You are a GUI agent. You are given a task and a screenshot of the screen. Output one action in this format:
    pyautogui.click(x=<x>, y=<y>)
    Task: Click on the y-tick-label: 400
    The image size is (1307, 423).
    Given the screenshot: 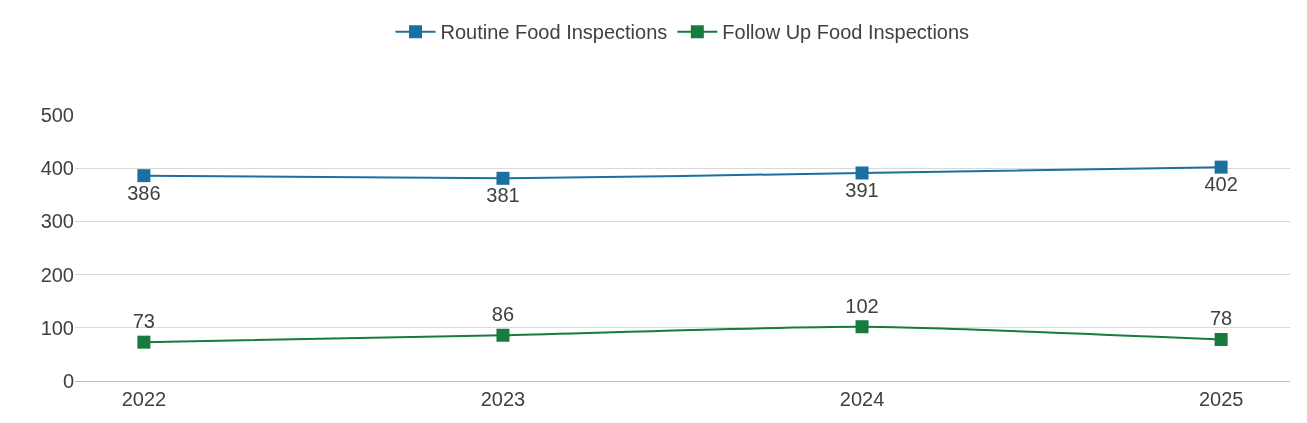 What is the action you would take?
    pyautogui.click(x=57, y=168)
    